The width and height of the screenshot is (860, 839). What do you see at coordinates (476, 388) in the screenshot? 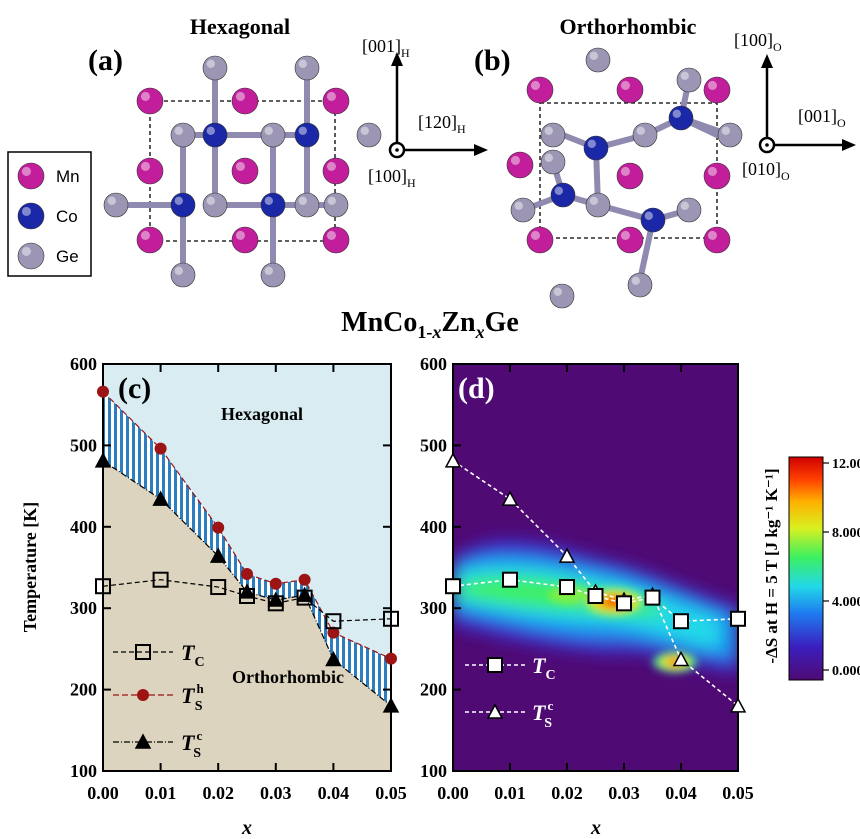
I see `panel-label-d: (d)` at bounding box center [476, 388].